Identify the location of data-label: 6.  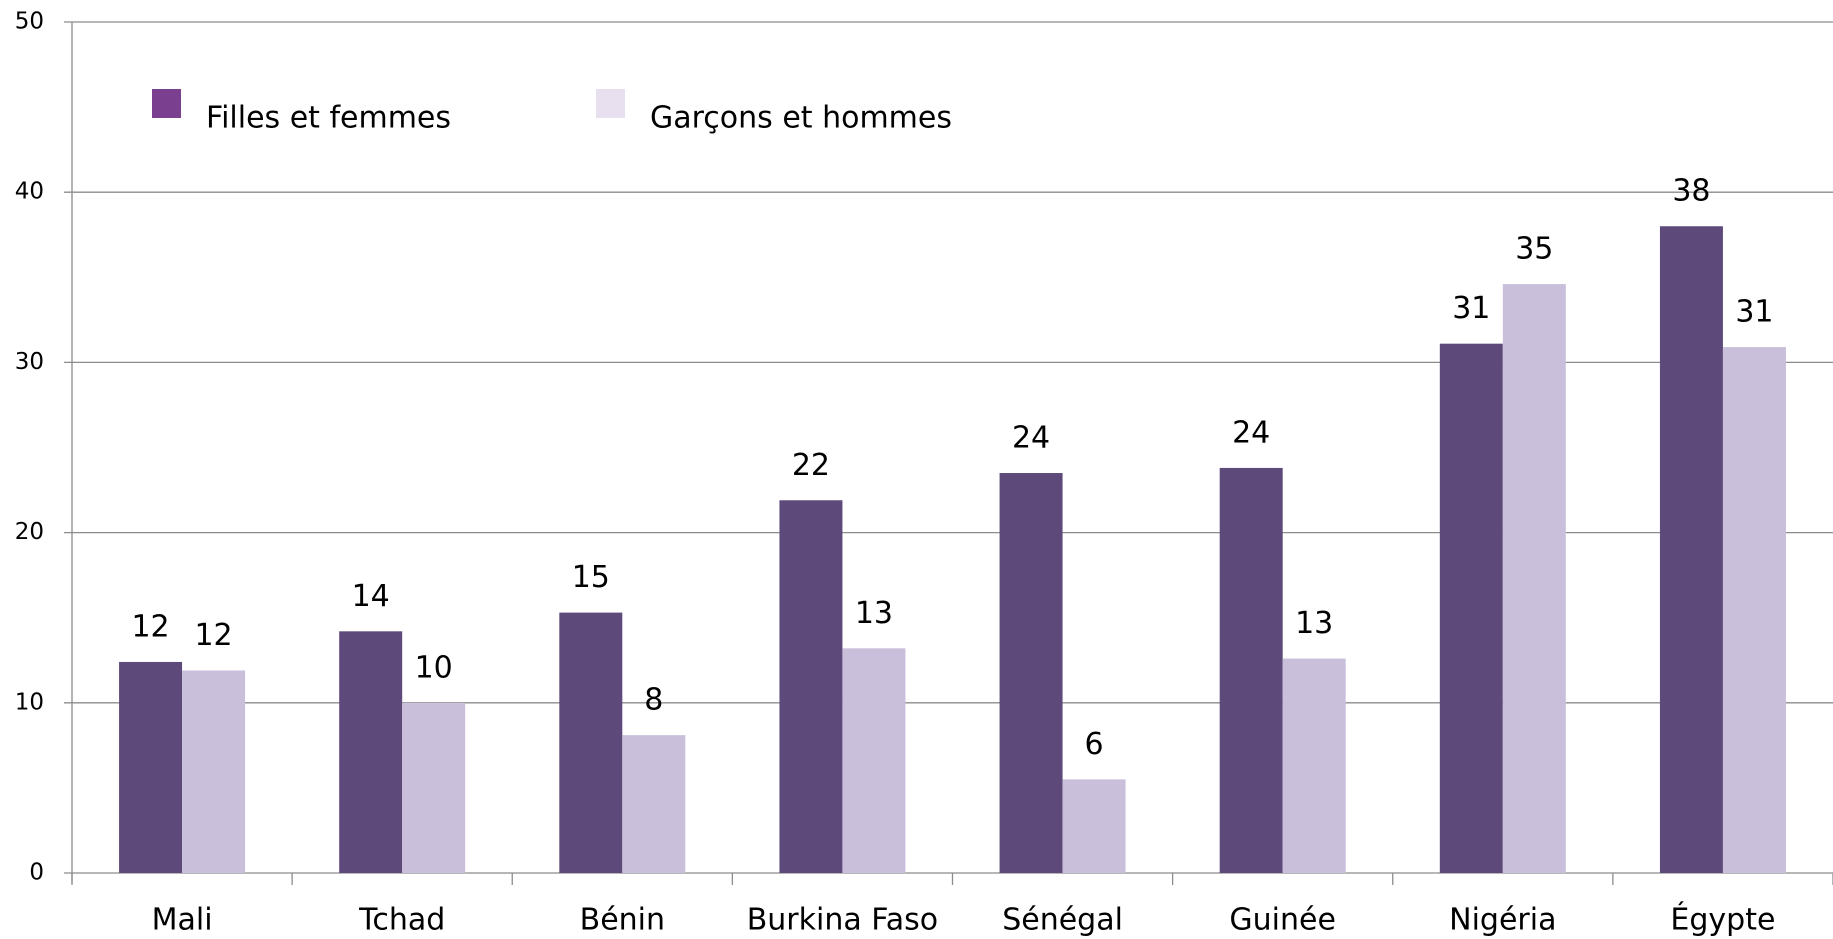
(1094, 744).